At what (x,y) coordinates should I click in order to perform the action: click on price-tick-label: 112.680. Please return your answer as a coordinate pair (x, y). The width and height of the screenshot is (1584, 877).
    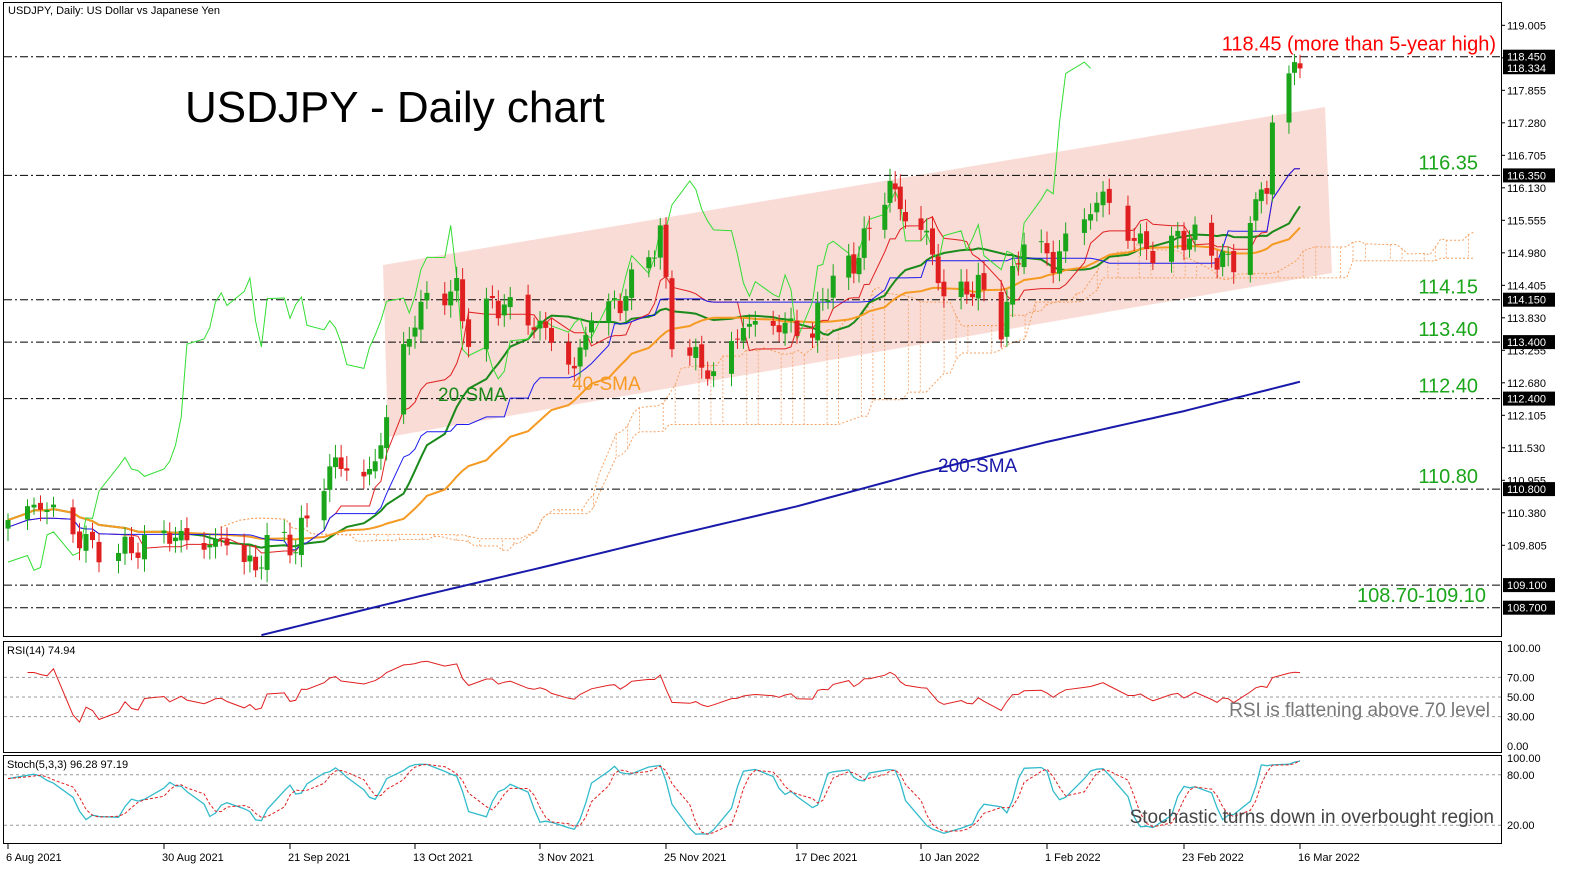
    Looking at the image, I should click on (1526, 384).